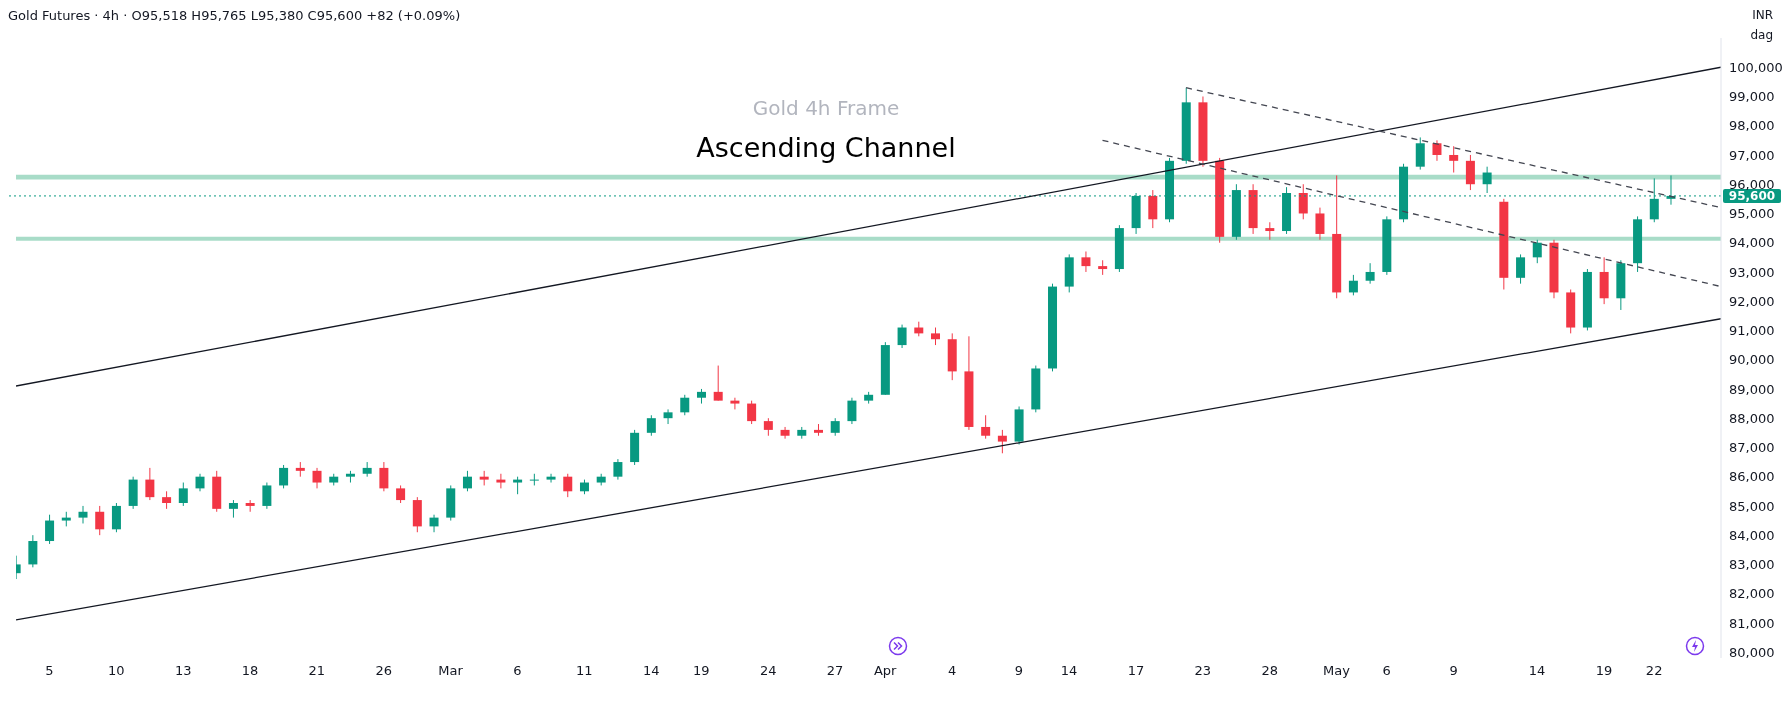 The width and height of the screenshot is (1791, 704). What do you see at coordinates (451, 671) in the screenshot?
I see `x-tick-label: Mar` at bounding box center [451, 671].